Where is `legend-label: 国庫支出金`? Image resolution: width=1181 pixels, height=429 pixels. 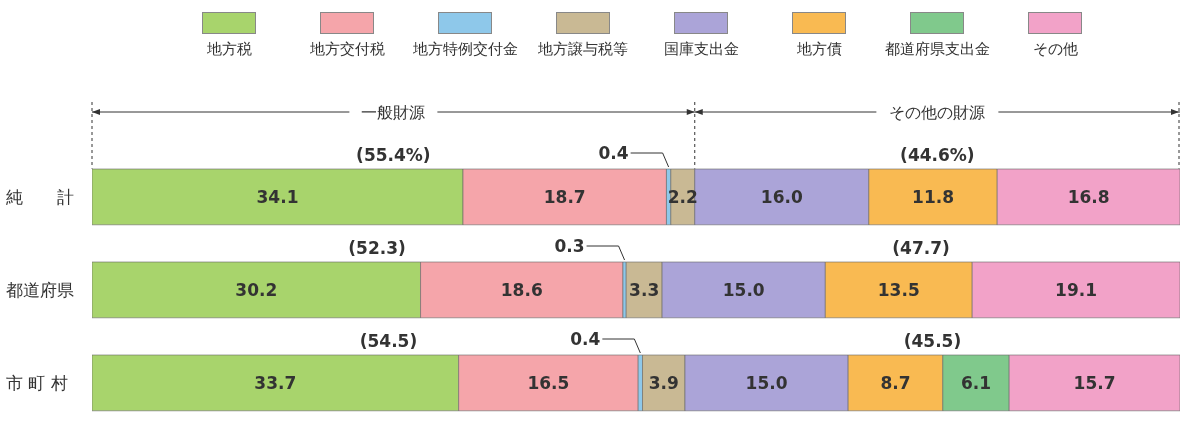 legend-label: 国庫支出金 is located at coordinates (701, 49).